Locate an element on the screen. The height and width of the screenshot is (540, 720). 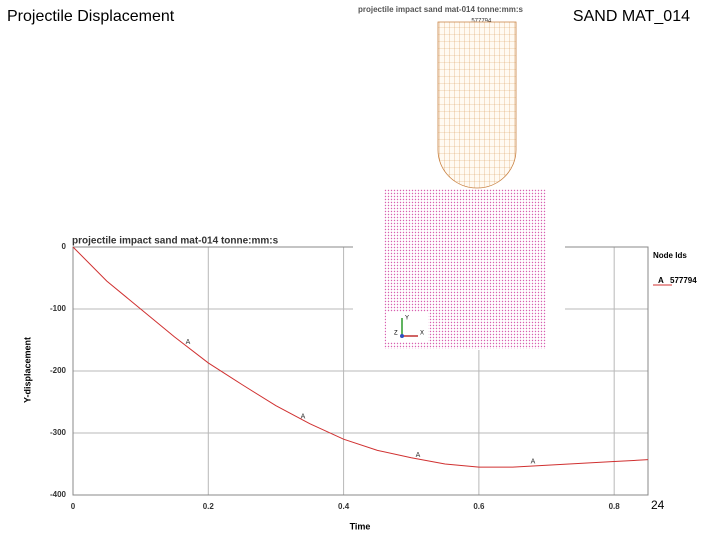
slide-label: SAND MAT_014 is located at coordinates (631, 16).